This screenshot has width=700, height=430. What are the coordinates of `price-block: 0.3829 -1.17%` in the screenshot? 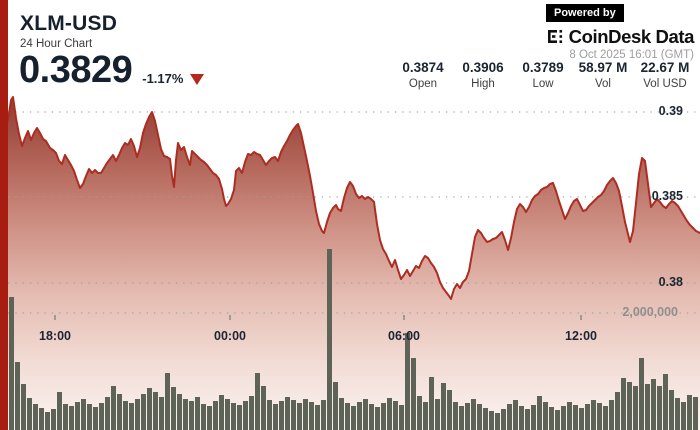 It's located at (112, 70).